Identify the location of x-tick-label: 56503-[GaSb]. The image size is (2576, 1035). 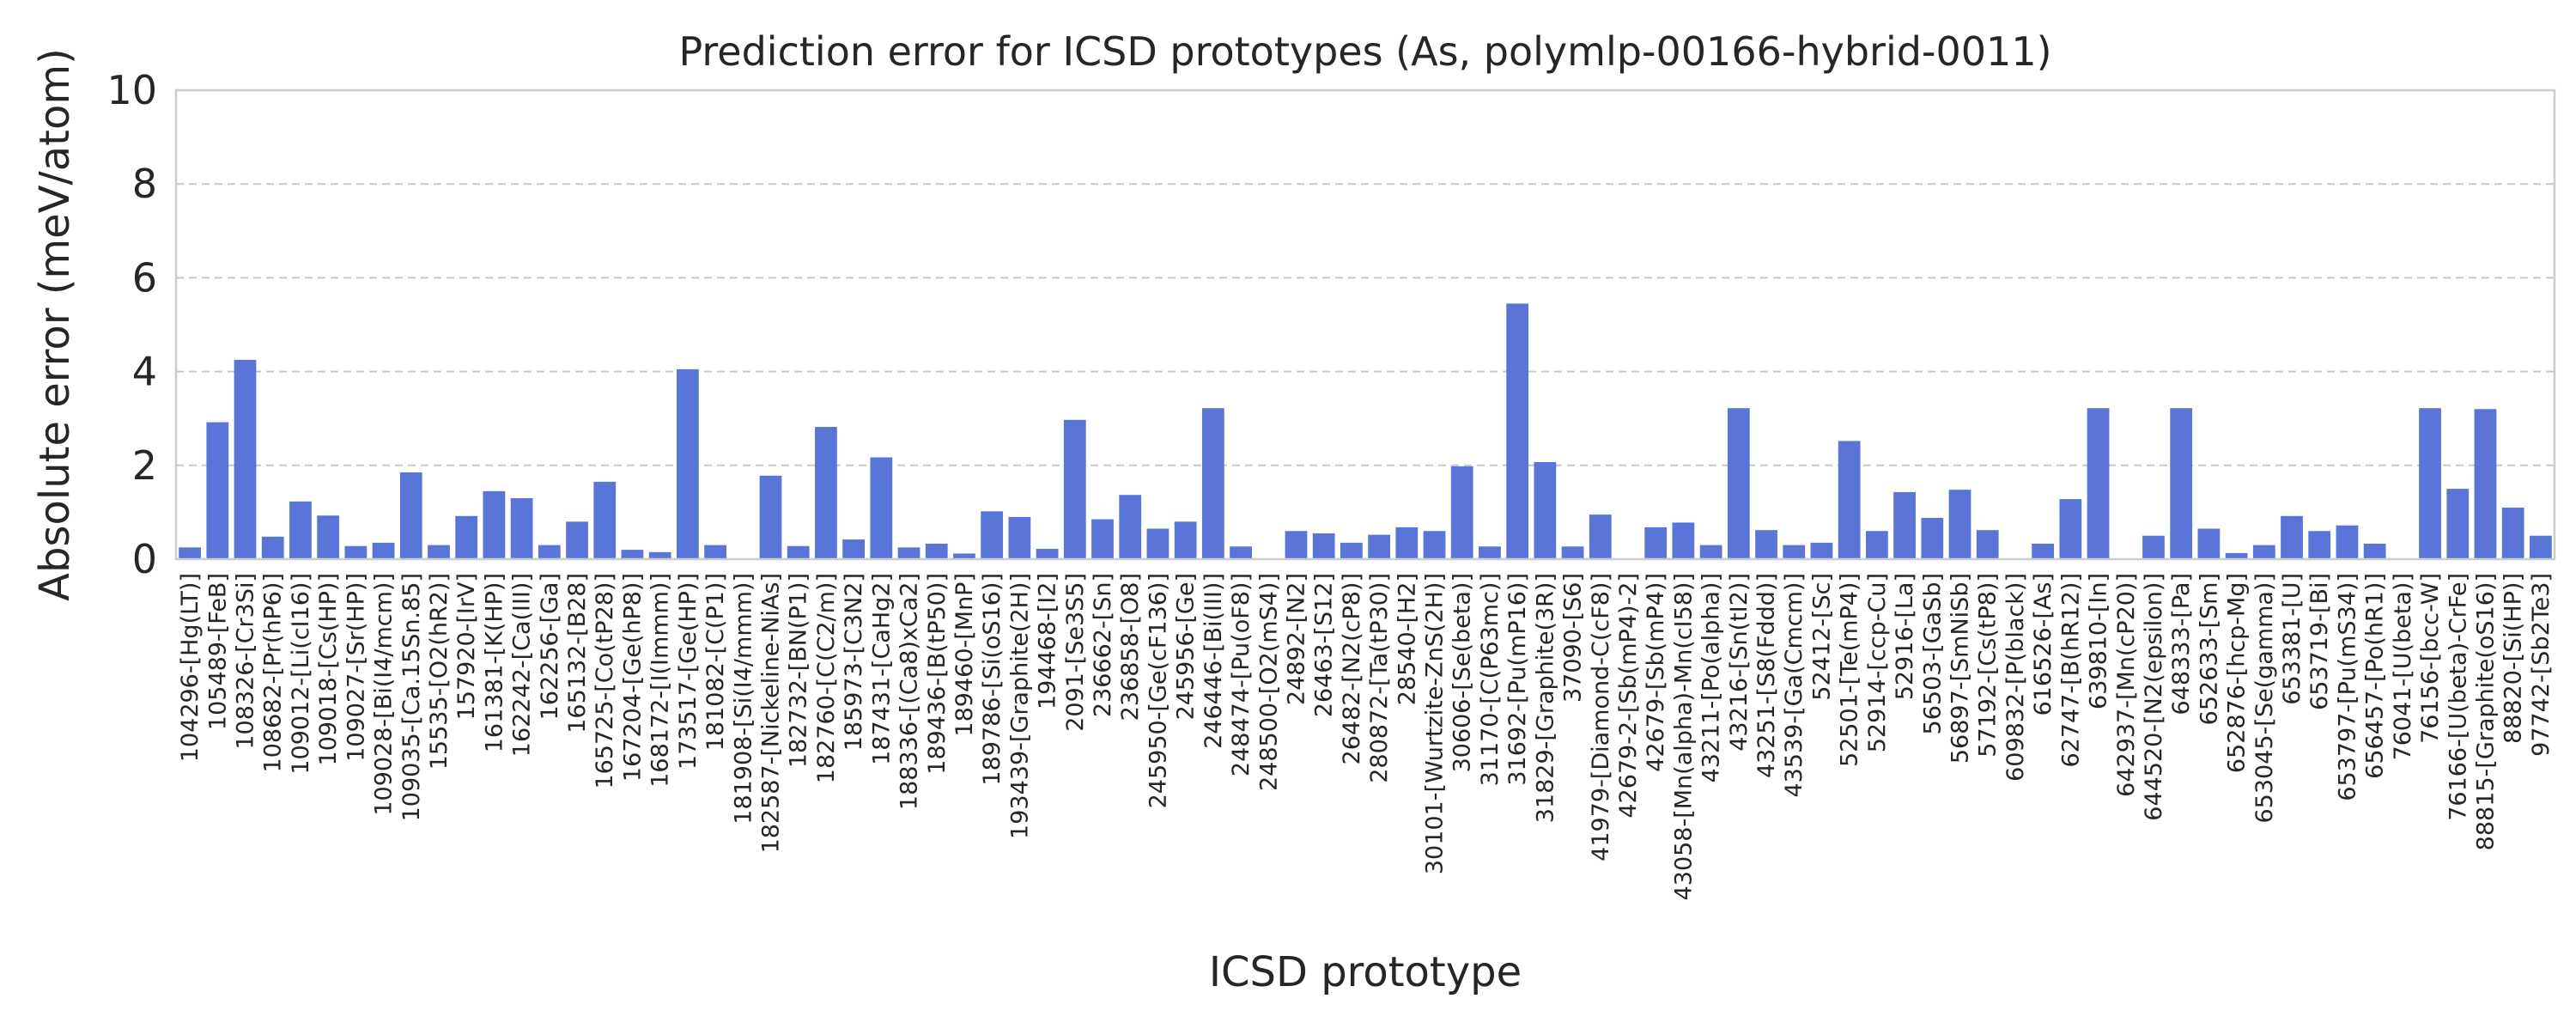
(1932, 653).